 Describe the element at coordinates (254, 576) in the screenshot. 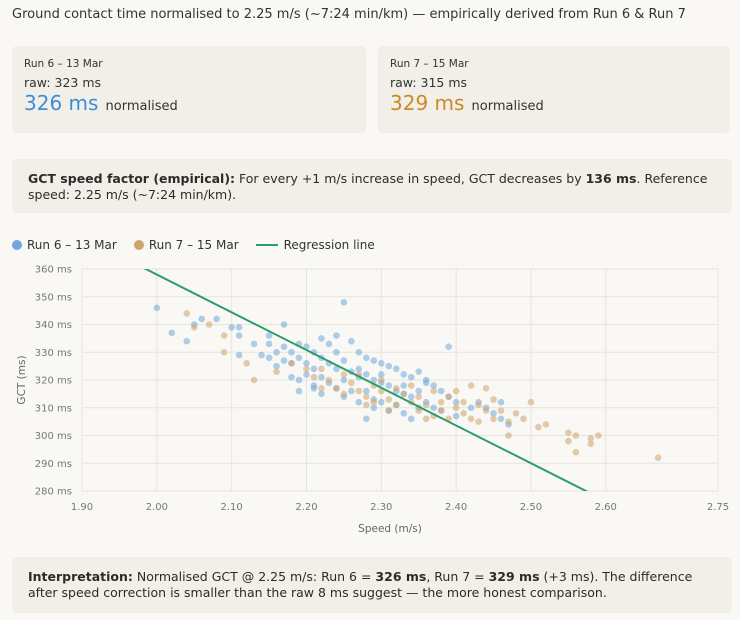

I see `interpretation-text1: Normalised GCT @ 2.25 m/s: Run 6 =` at that location.